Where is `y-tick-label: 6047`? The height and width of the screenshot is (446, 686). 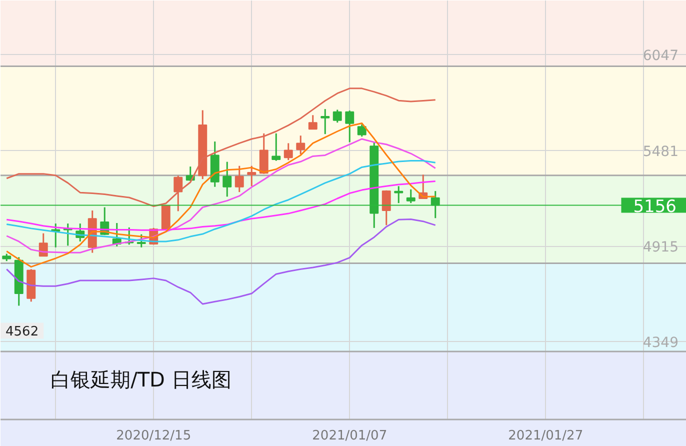
y-tick-label: 6047 is located at coordinates (660, 56).